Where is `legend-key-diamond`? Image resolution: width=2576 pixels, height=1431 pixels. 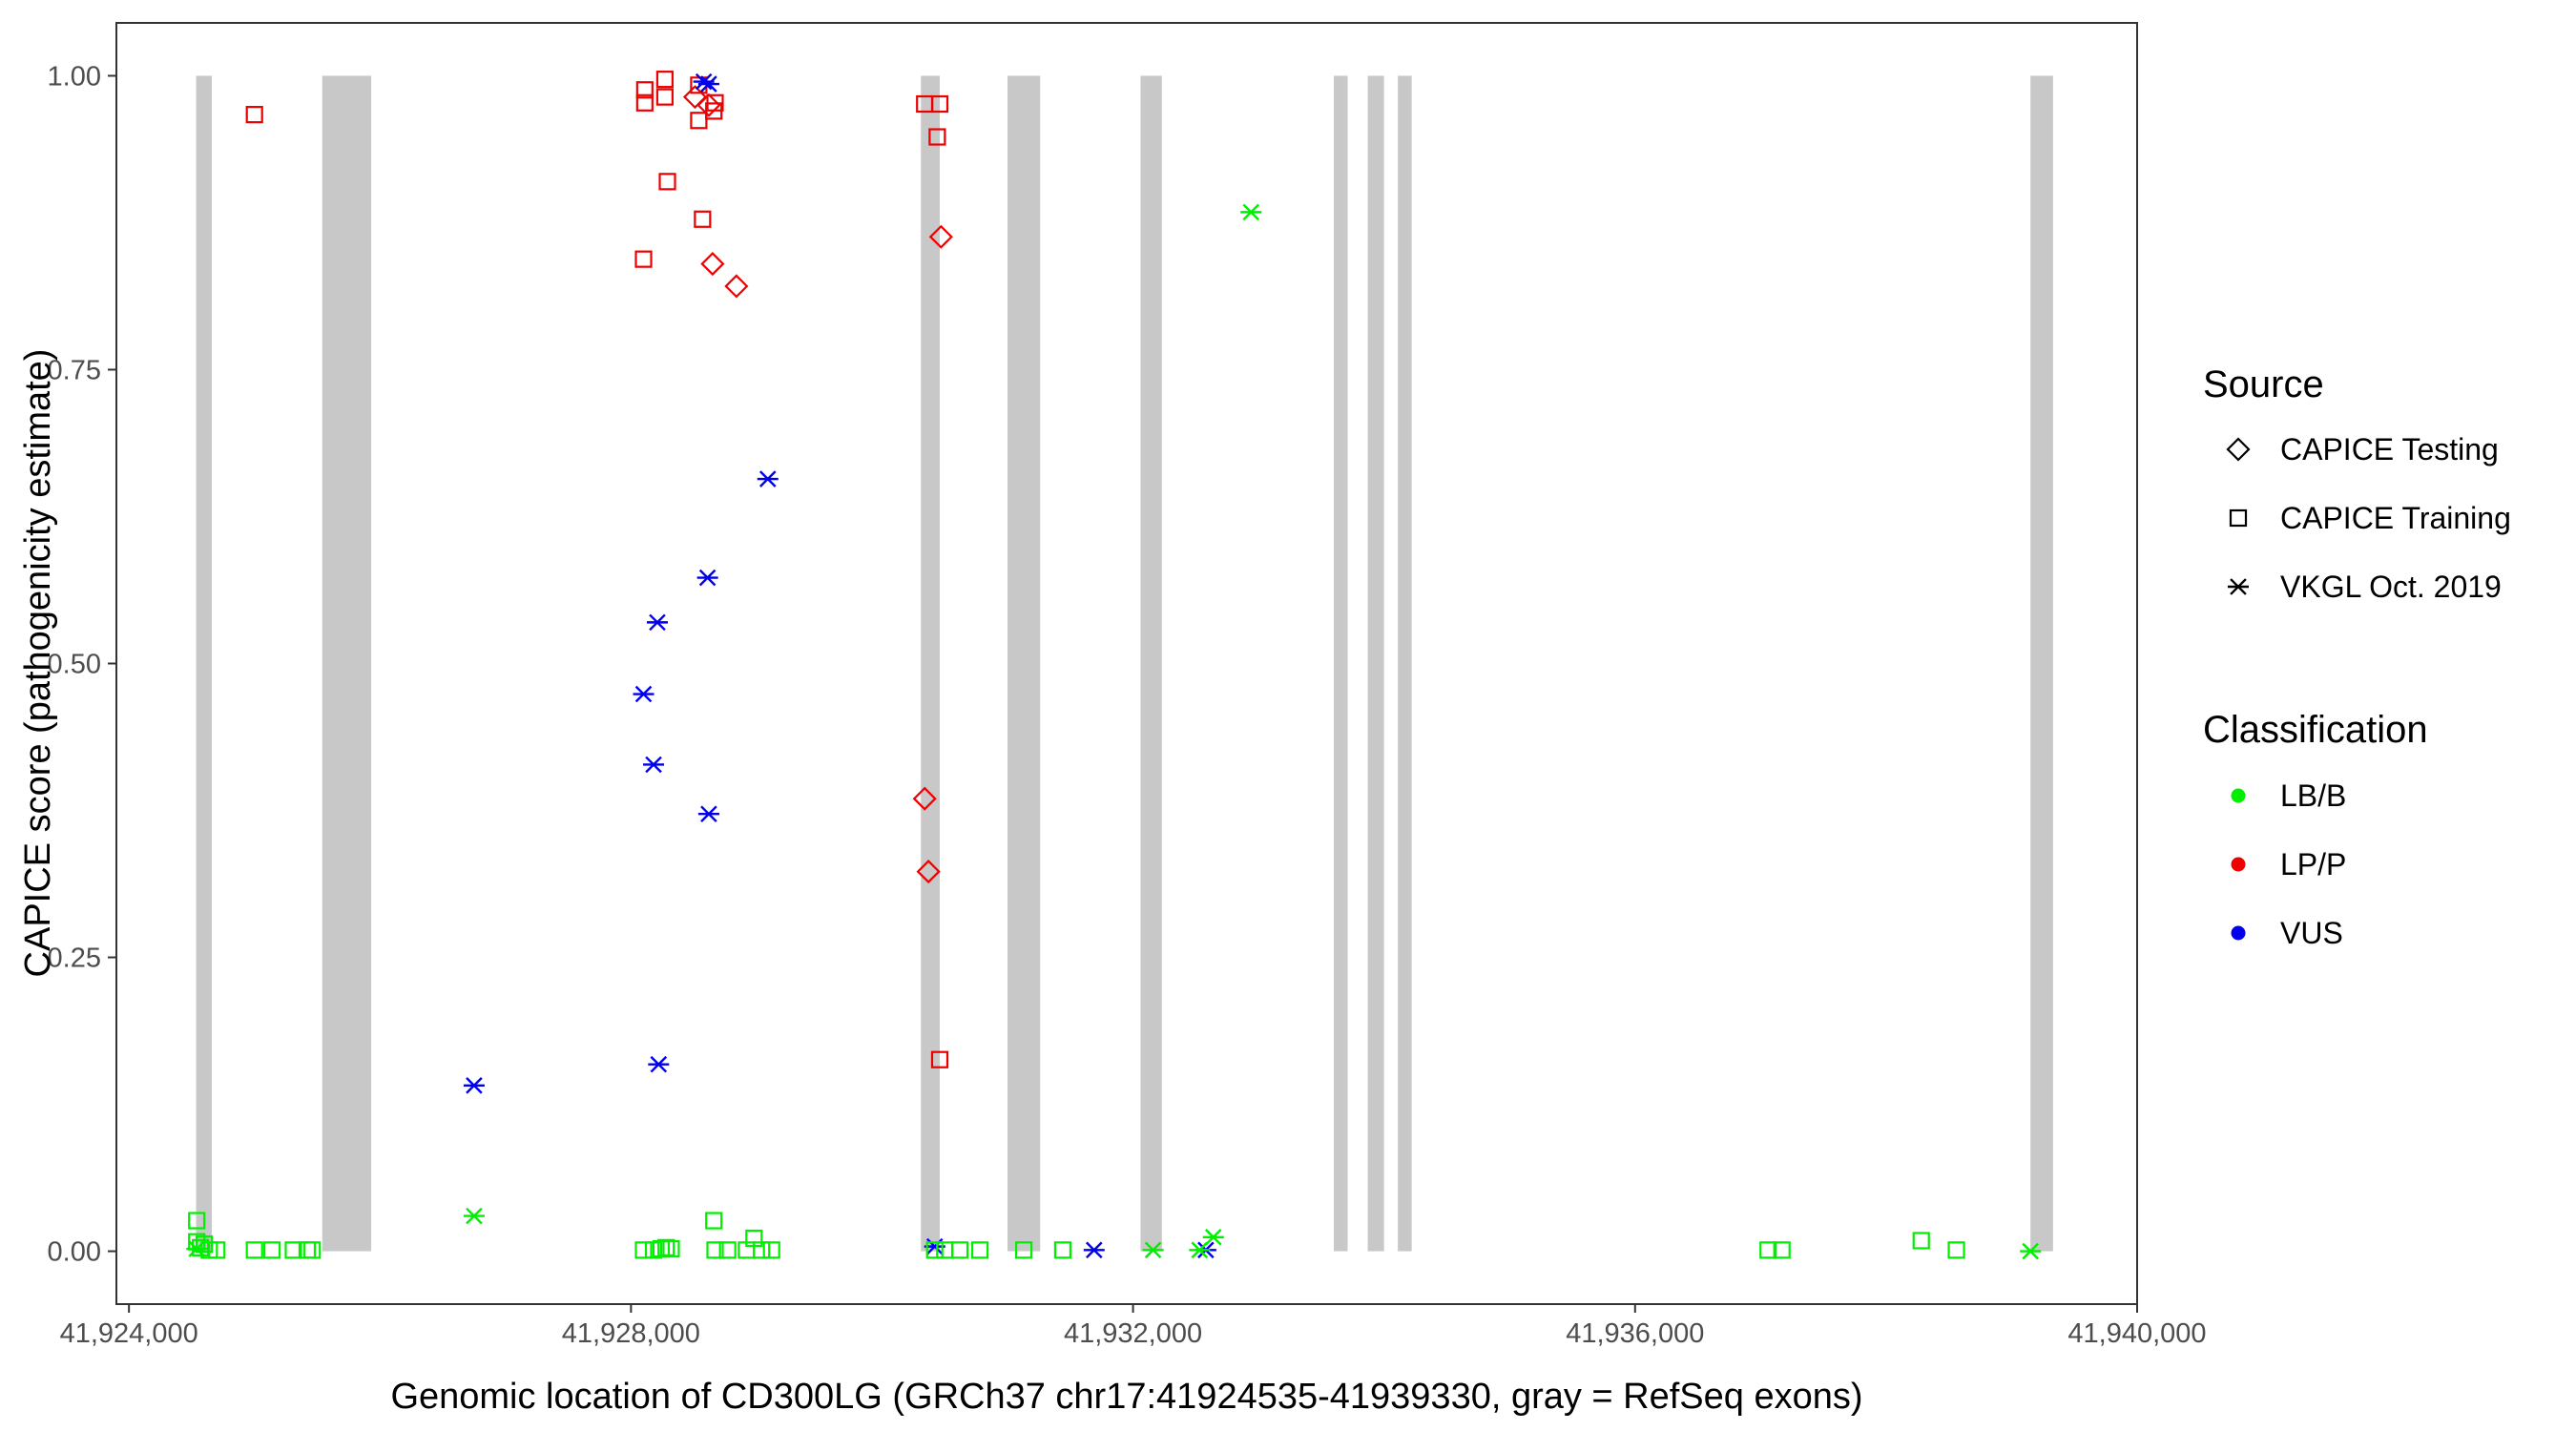
legend-key-diamond is located at coordinates (2238, 449).